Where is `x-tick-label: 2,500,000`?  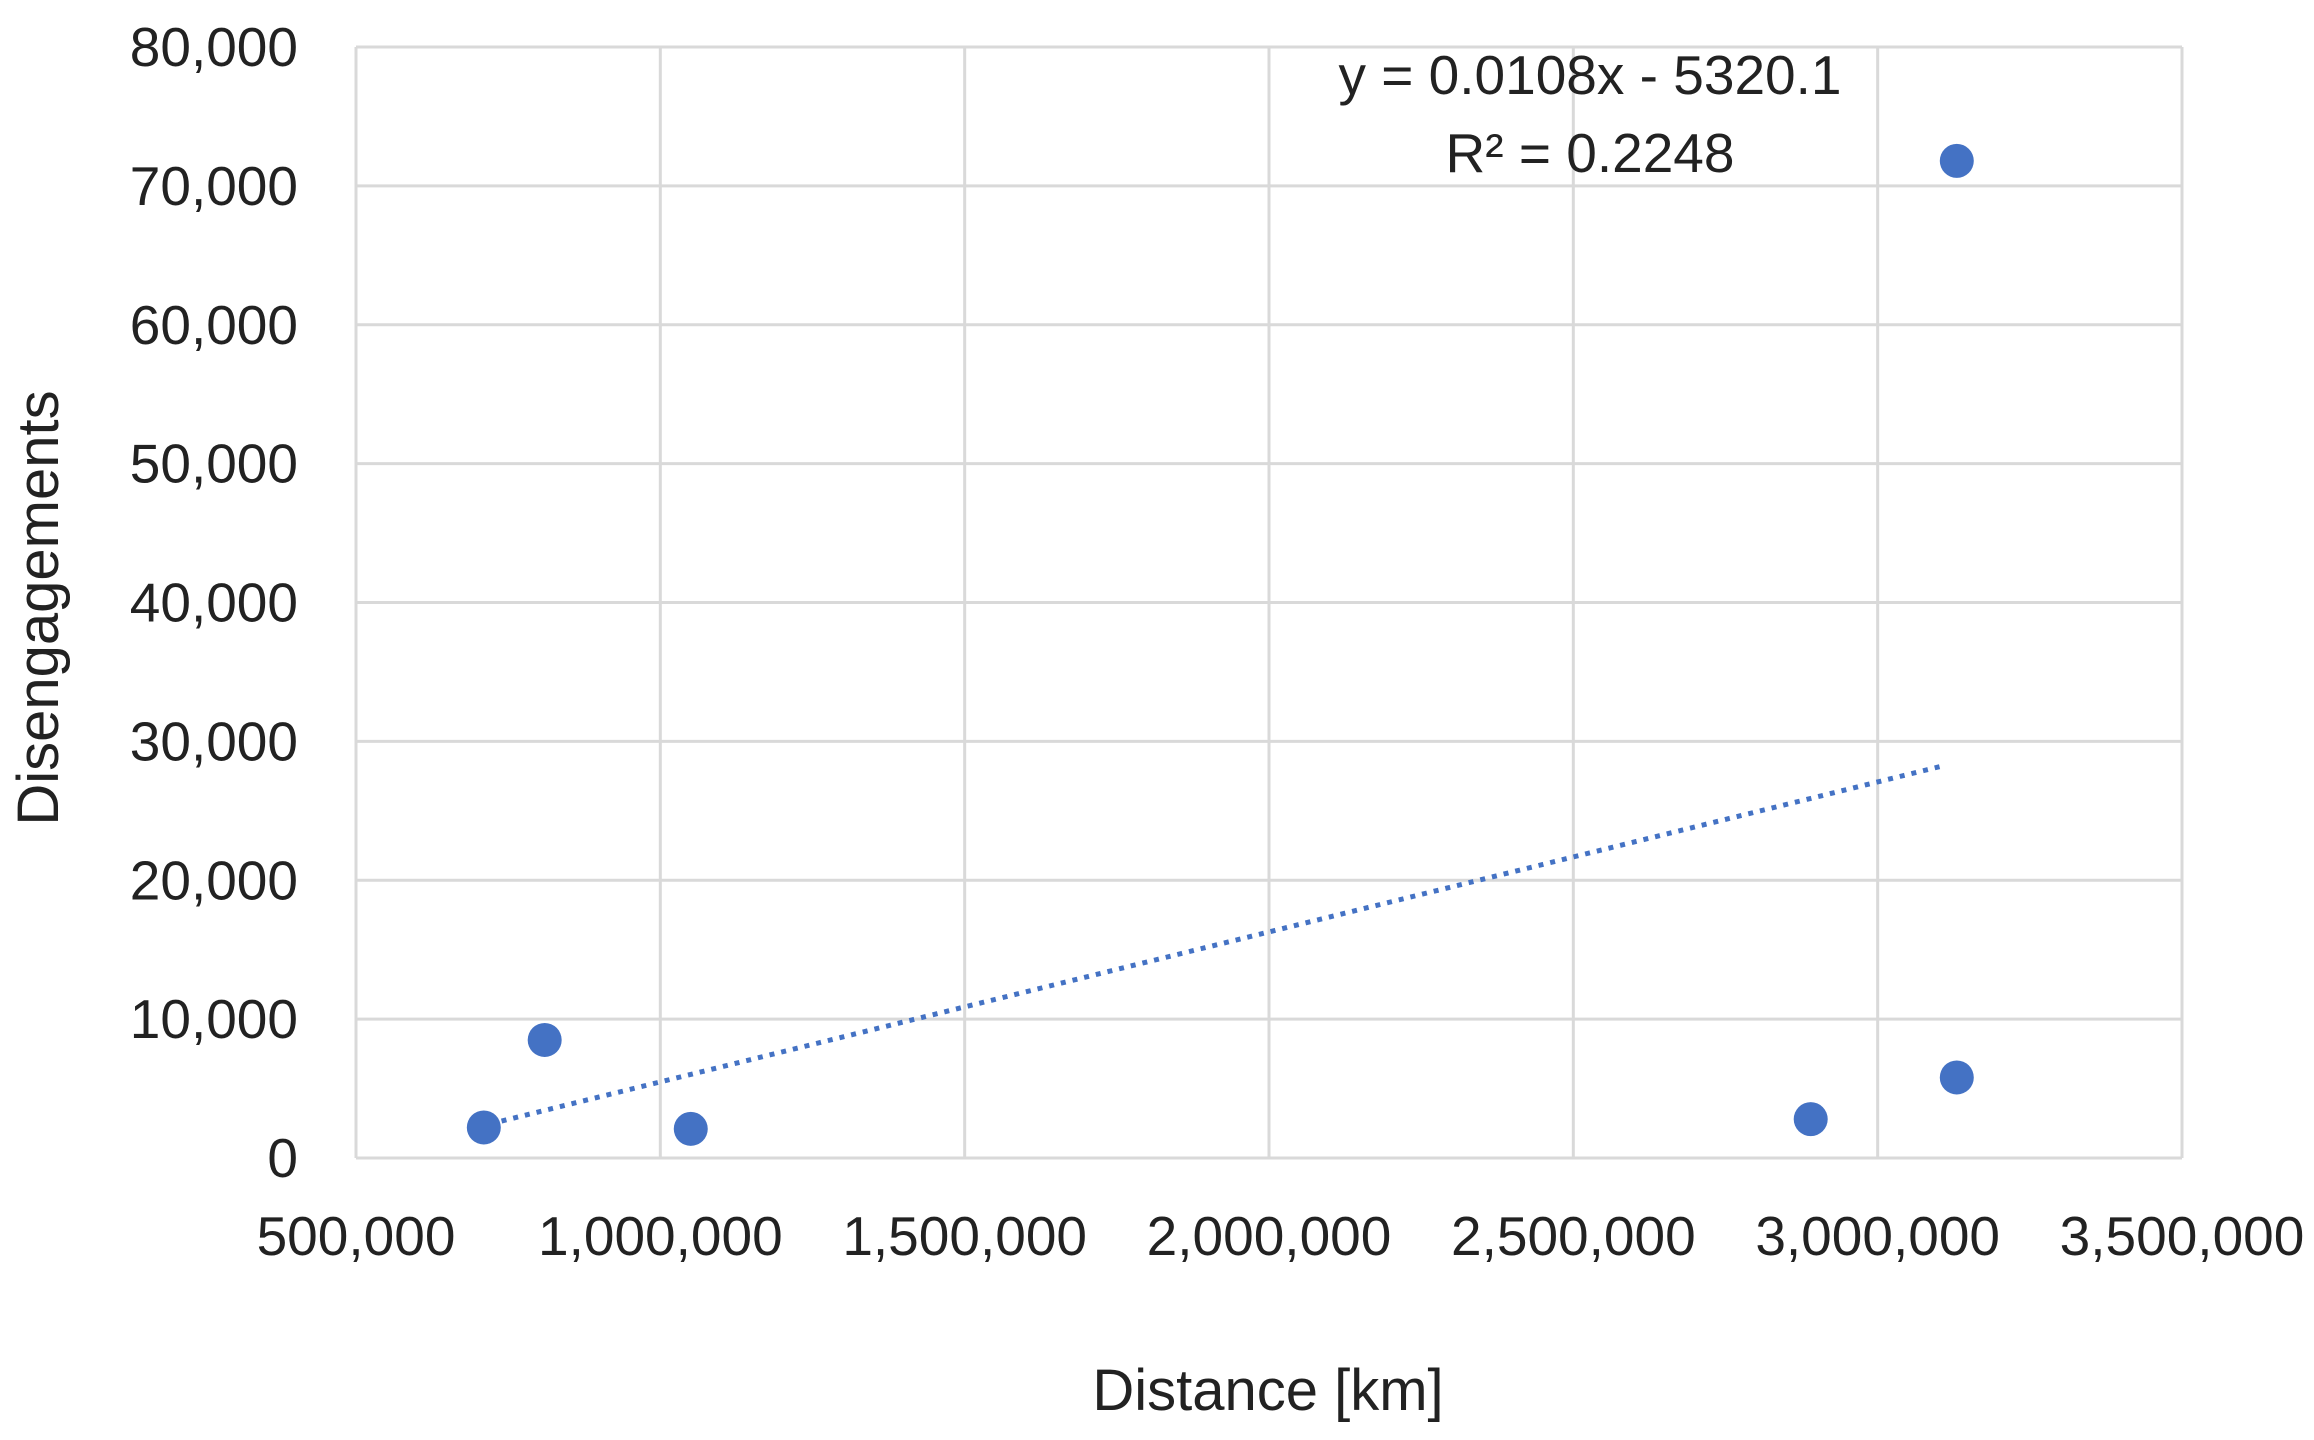
x-tick-label: 2,500,000 is located at coordinates (1573, 1236).